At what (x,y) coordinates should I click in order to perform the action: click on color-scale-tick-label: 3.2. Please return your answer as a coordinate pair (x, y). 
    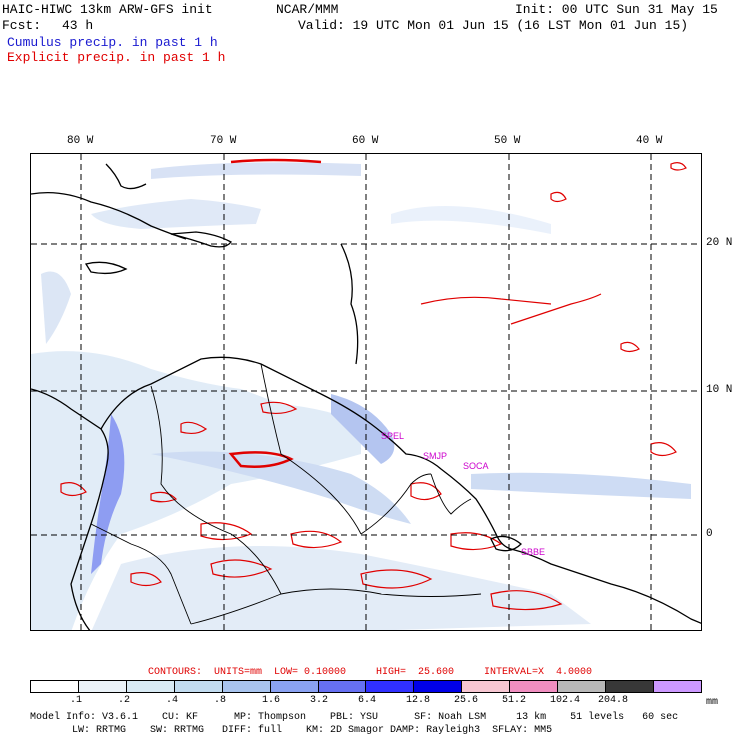
    Looking at the image, I should click on (319, 700).